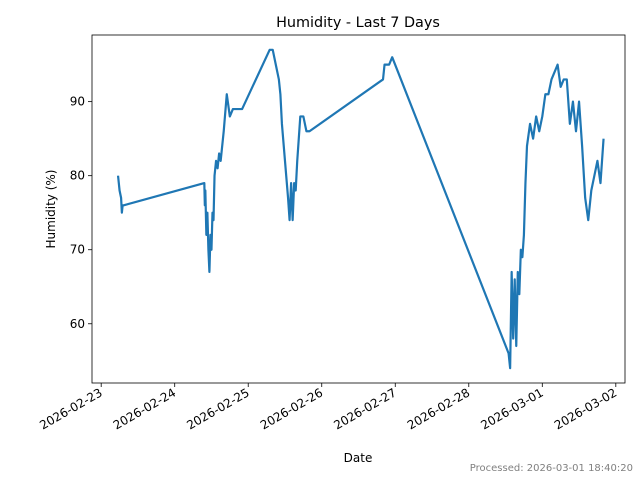  Describe the element at coordinates (585, 408) in the screenshot. I see `x-tick-label: 2026-03-02` at that location.